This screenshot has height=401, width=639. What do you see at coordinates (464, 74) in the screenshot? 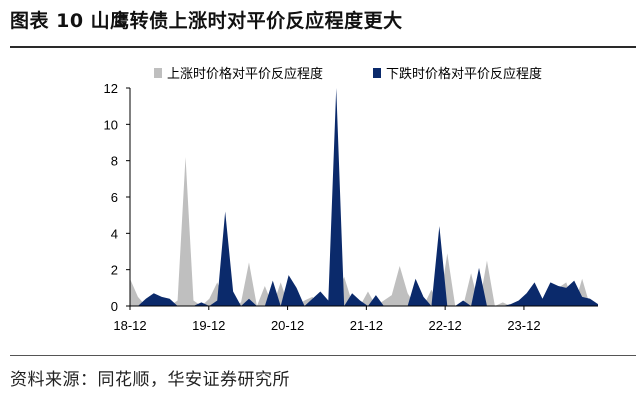
I see `legend-label-2: 下跌时价格对平价反应程度` at bounding box center [464, 74].